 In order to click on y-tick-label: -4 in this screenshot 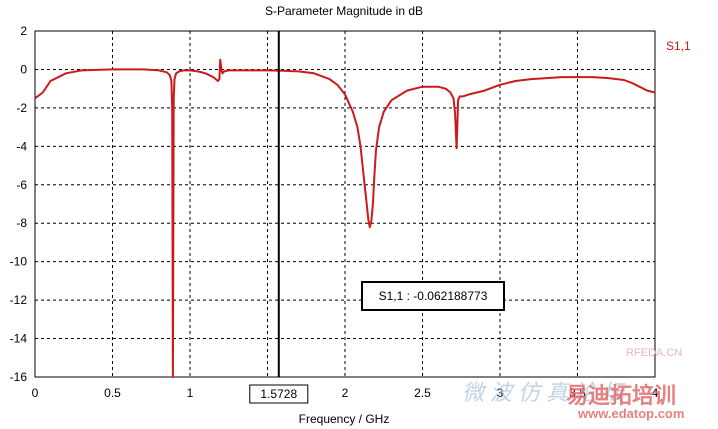, I will do `click(21, 146)`.